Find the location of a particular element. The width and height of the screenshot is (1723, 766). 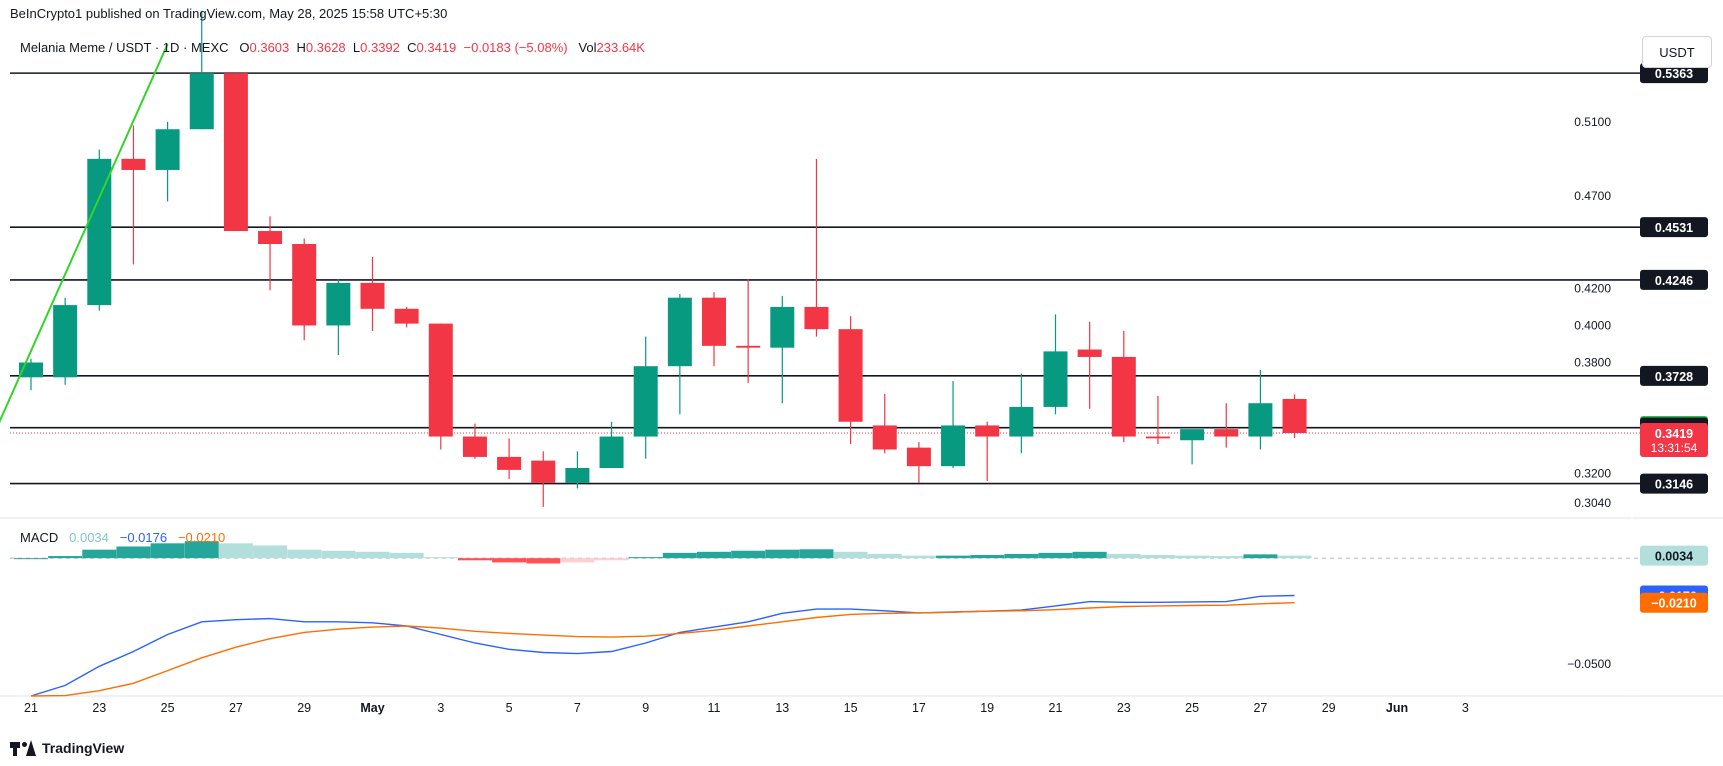

tradingview-logo: TradingView is located at coordinates (67, 748).